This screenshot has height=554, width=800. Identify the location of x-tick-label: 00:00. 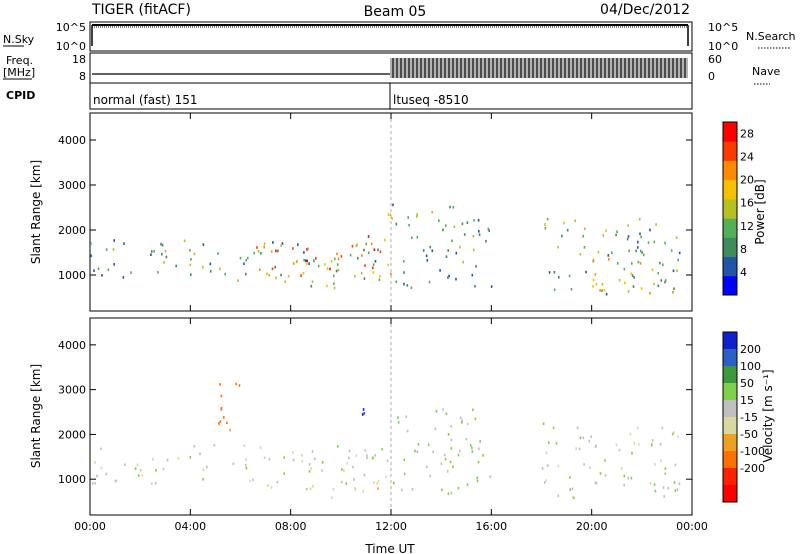
(90, 526).